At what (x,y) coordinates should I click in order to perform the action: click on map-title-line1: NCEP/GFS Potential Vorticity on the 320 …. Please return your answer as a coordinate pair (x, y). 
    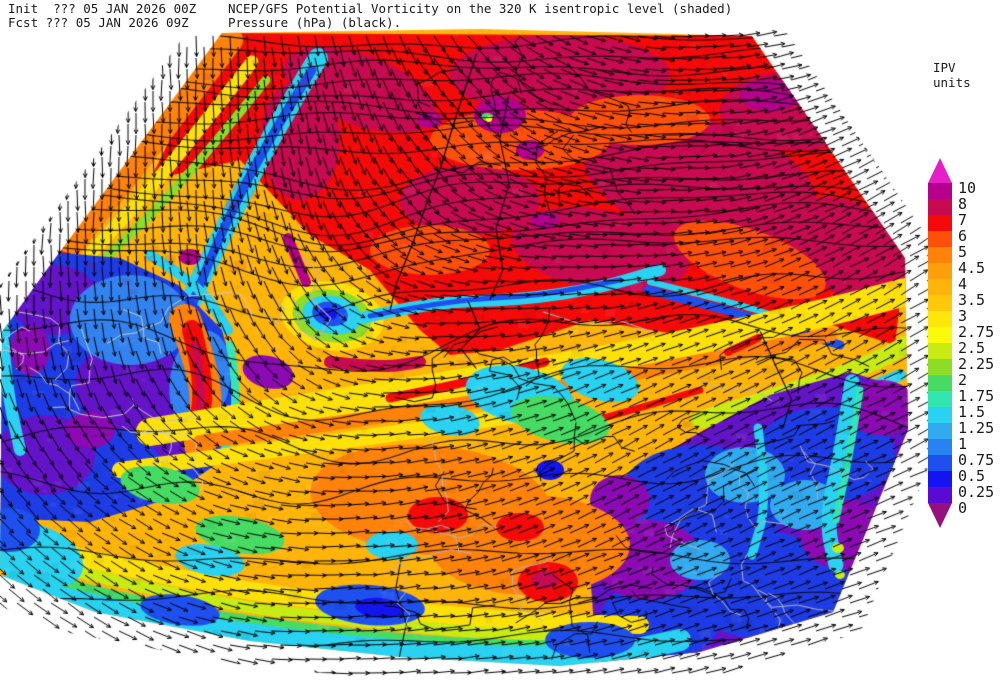
    Looking at the image, I should click on (480, 8).